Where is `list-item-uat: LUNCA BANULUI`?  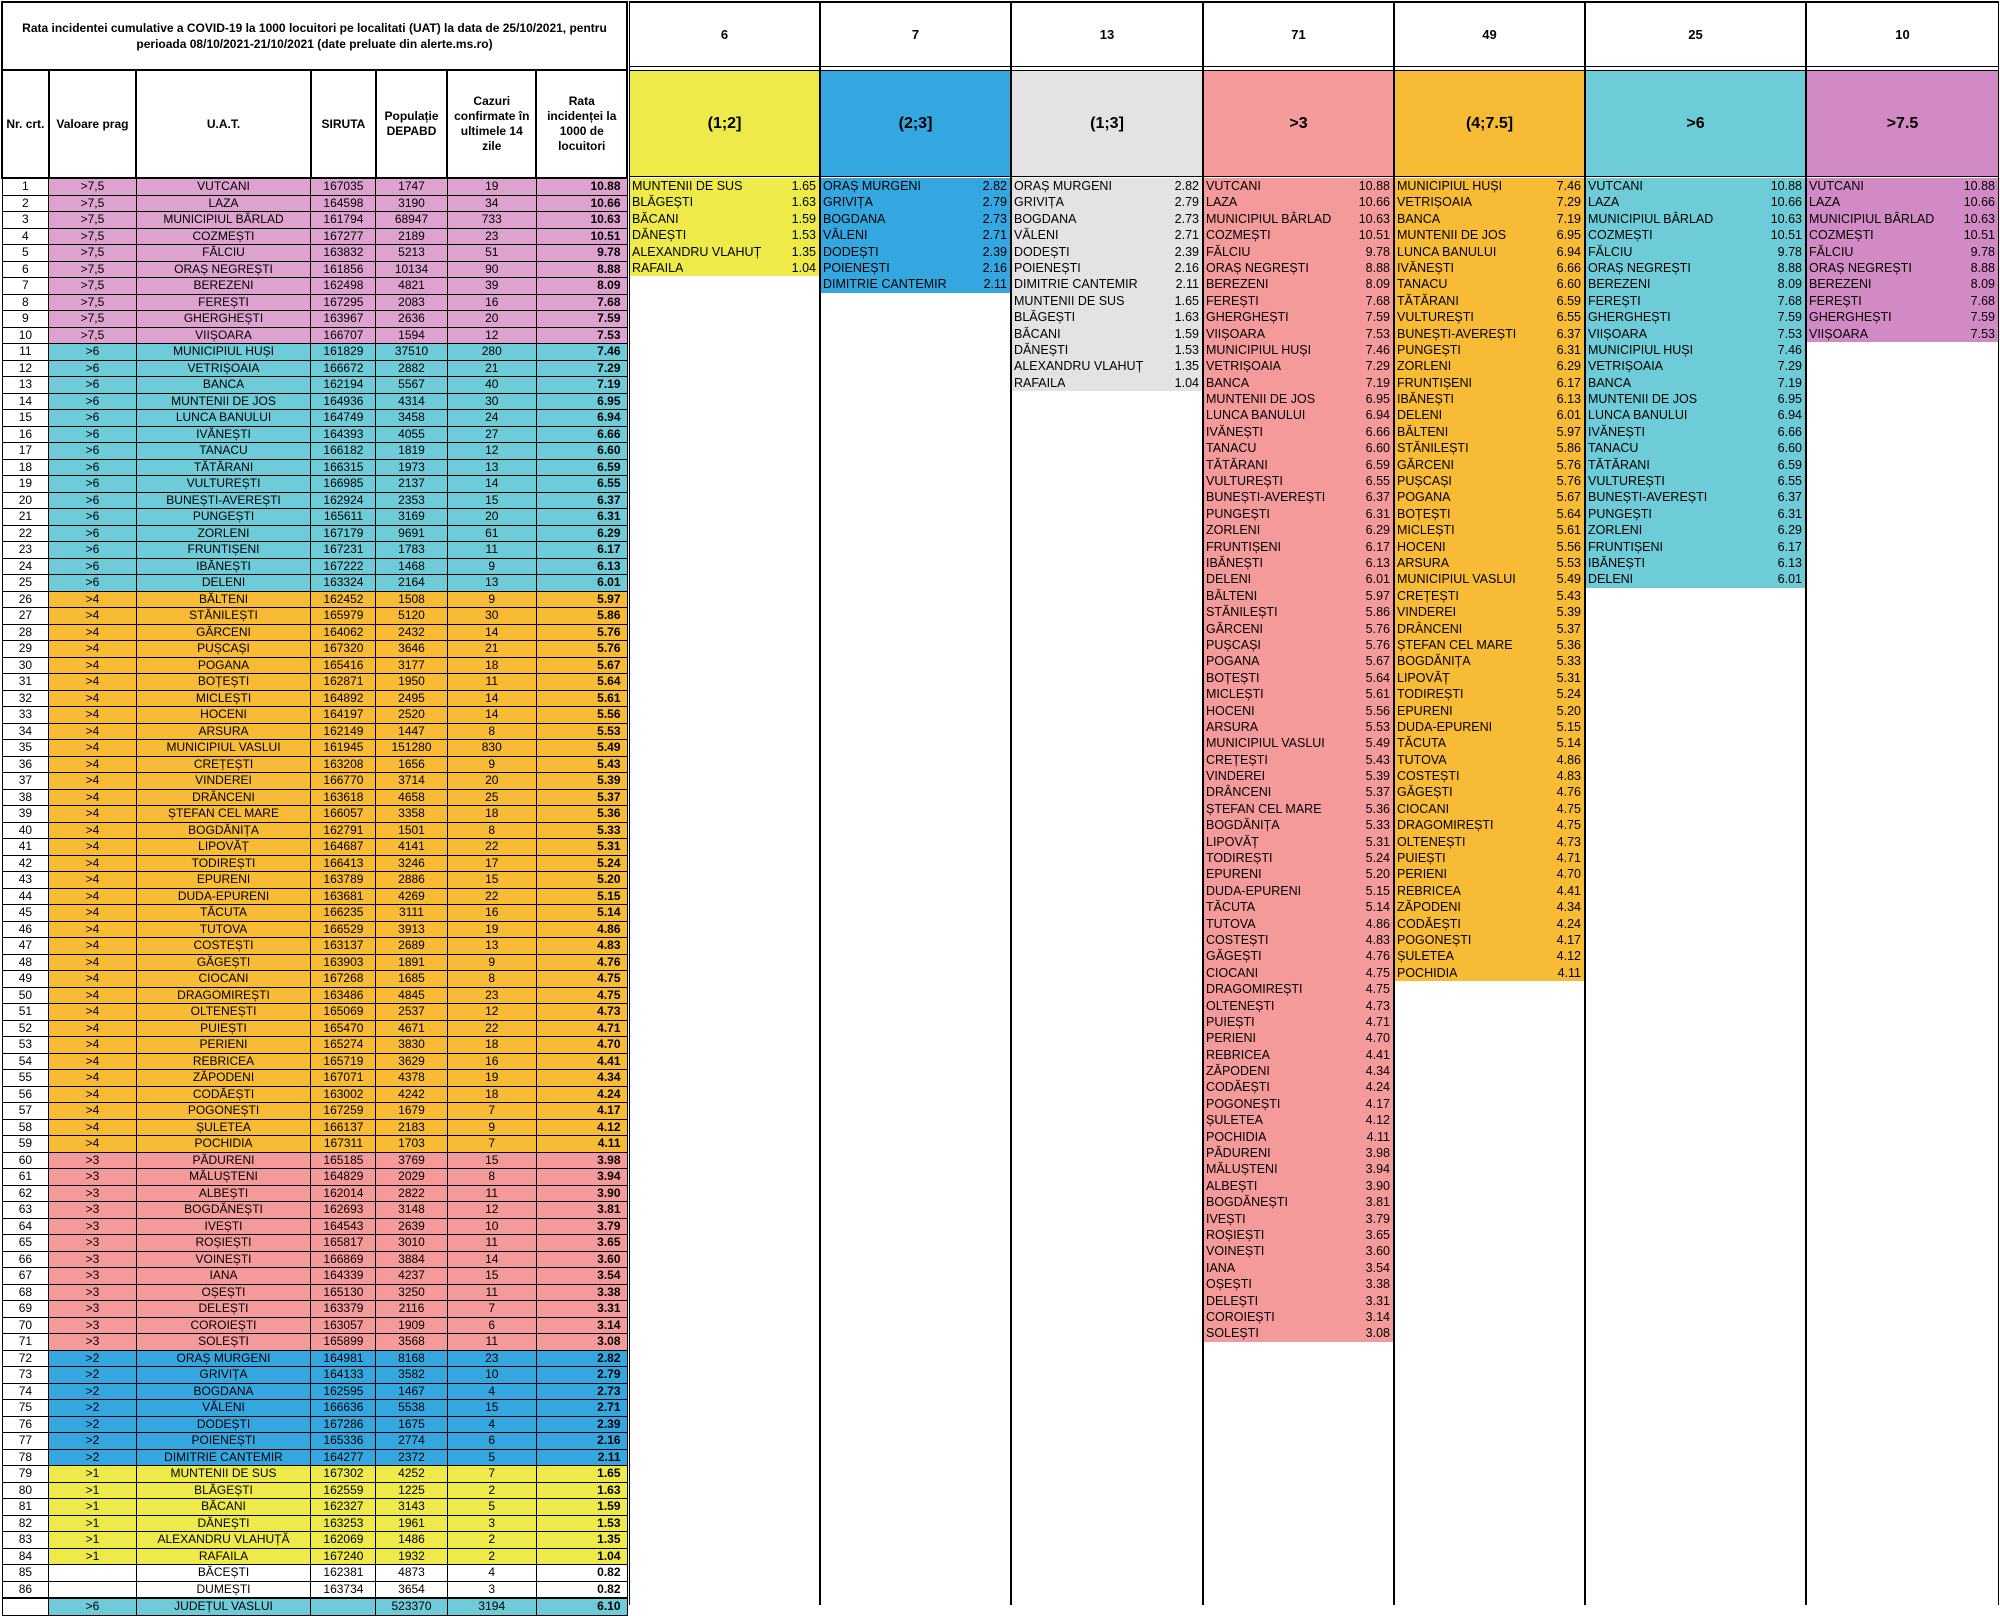
list-item-uat: LUNCA BANULUI is located at coordinates (1447, 251).